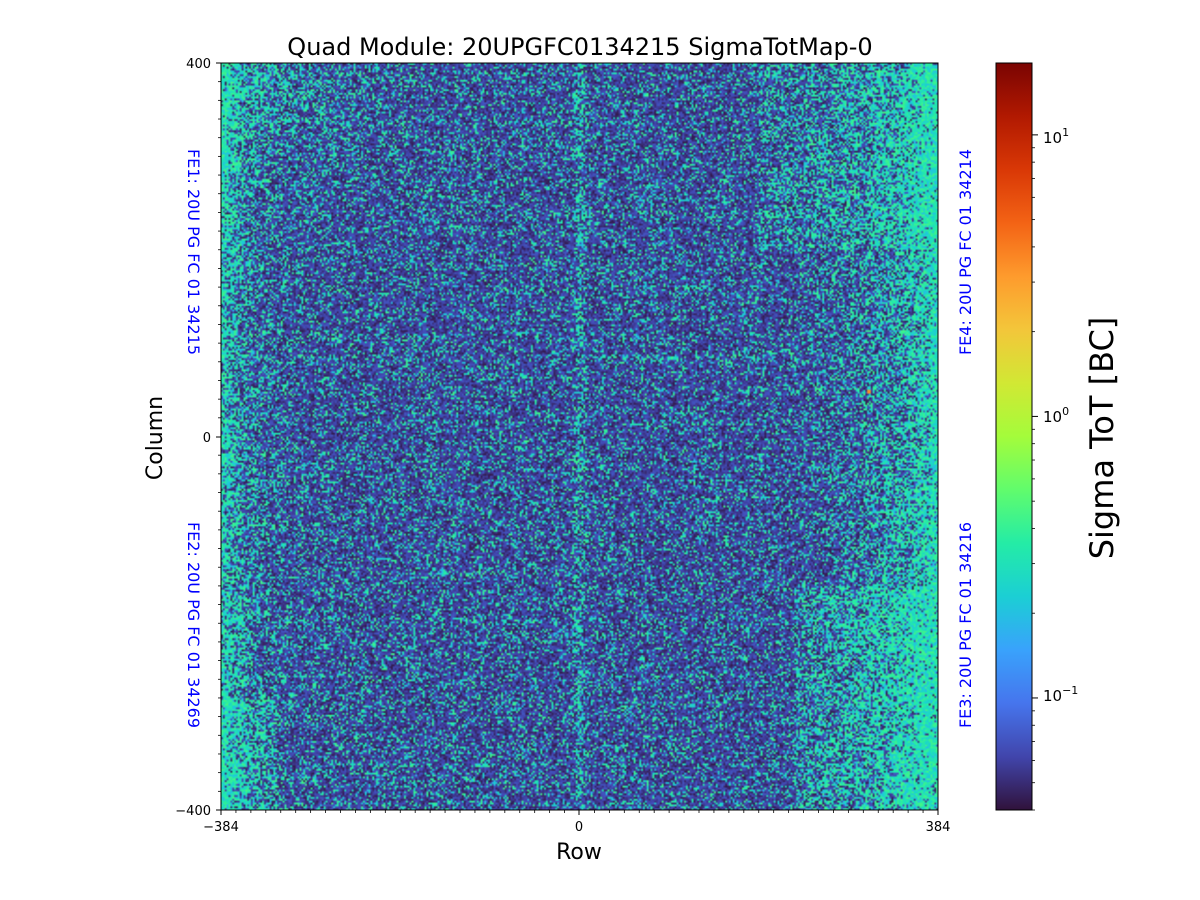 Image resolution: width=1200 pixels, height=900 pixels. I want to click on x-tick-label: −384, so click(221, 827).